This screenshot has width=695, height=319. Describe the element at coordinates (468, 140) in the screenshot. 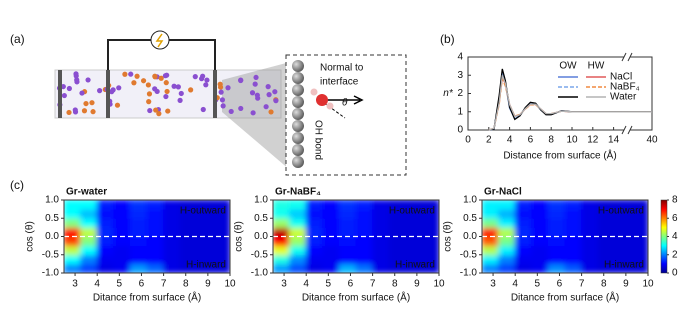

I see `x-tick-label: 0` at that location.